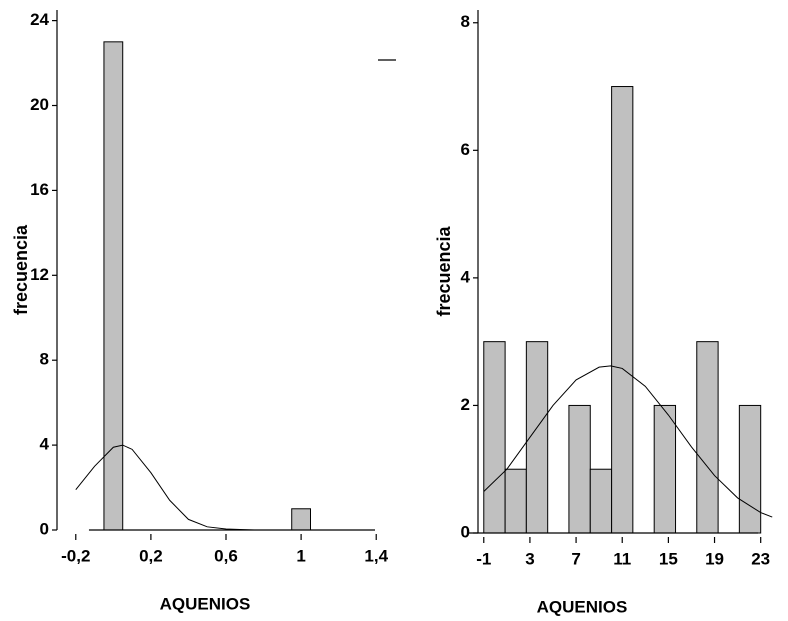 This screenshot has width=788, height=621. I want to click on y-tick-label: 2, so click(465, 404).